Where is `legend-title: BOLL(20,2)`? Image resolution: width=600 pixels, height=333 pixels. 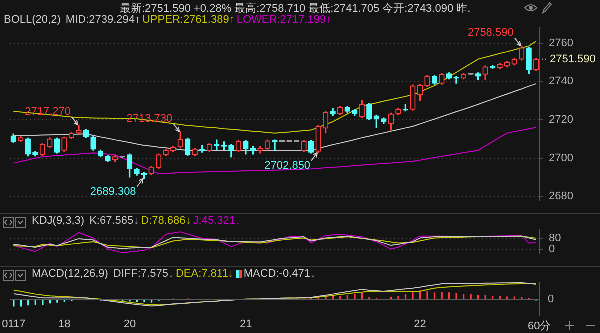
legend-title: BOLL(20,2) is located at coordinates (32, 20).